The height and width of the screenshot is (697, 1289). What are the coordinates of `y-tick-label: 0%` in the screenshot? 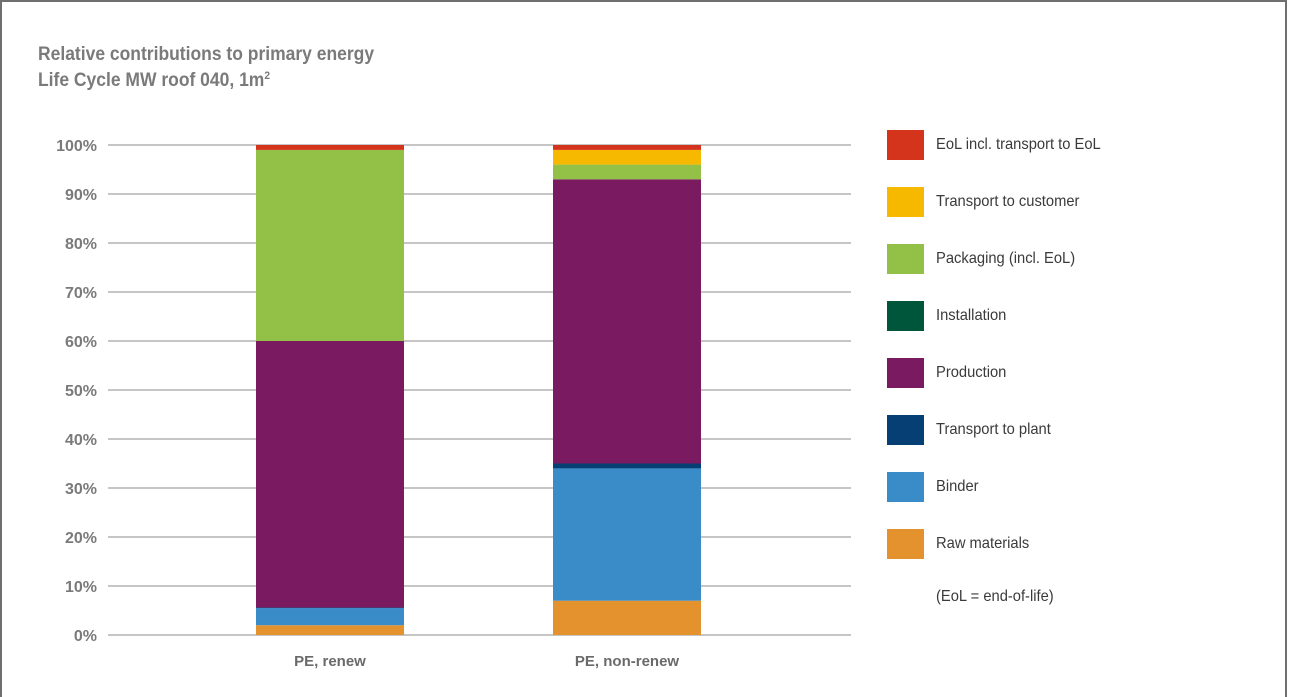 It's located at (85, 636).